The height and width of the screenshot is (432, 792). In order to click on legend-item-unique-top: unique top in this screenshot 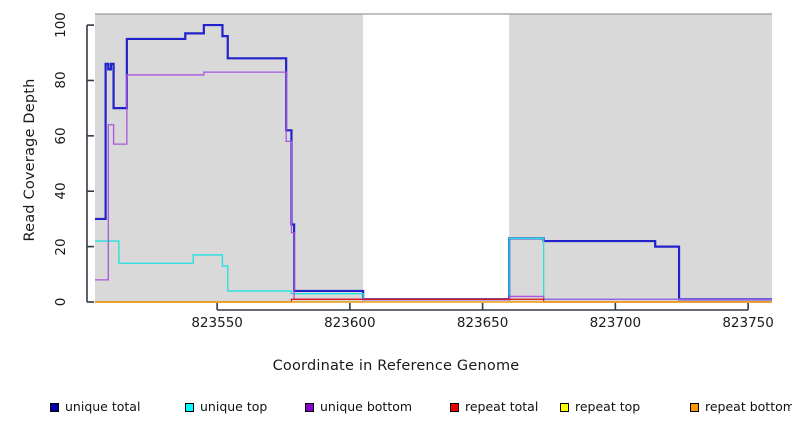, I will do `click(226, 407)`.